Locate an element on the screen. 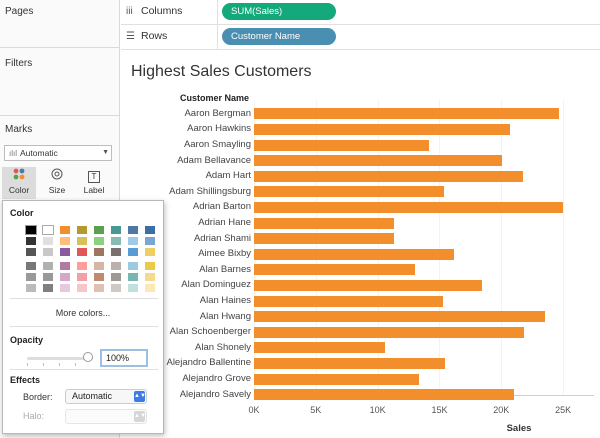  border-select-value: Automatic is located at coordinates (92, 396).